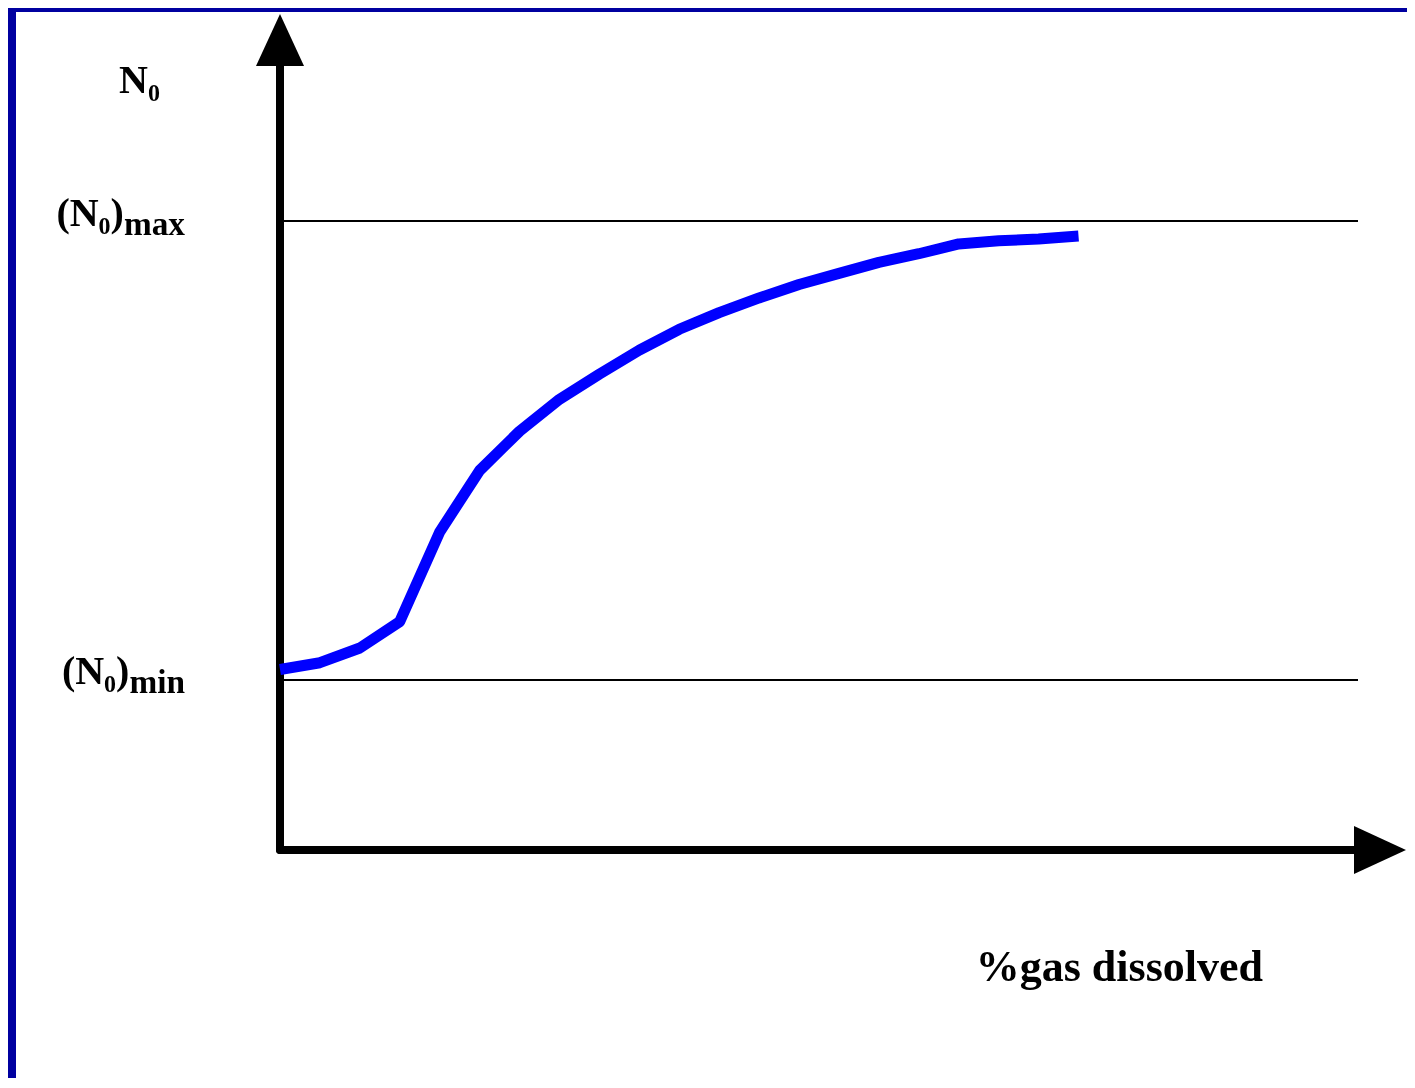 This screenshot has height=1088, width=1415. What do you see at coordinates (123, 673) in the screenshot?
I see `ref-line-label: (N₀)$_{min}$` at bounding box center [123, 673].